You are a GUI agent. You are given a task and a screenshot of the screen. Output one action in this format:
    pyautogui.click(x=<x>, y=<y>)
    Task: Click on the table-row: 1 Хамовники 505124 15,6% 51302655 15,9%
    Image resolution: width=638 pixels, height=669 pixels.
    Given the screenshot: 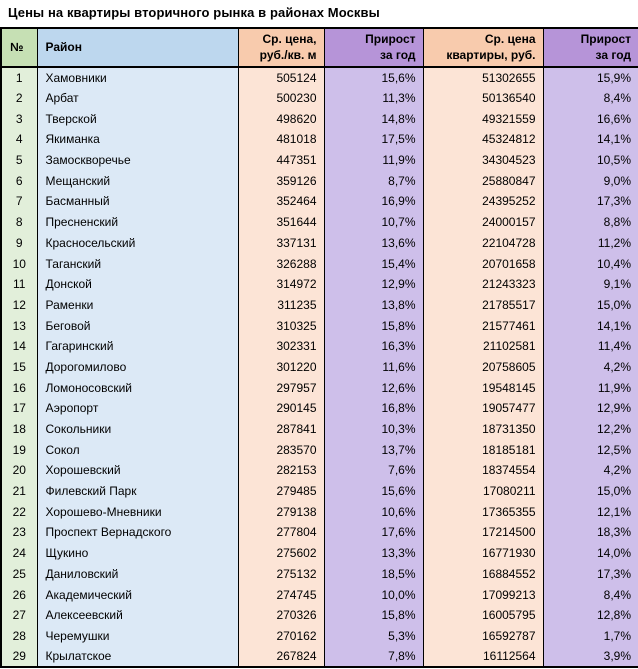 What is the action you would take?
    pyautogui.click(x=319, y=77)
    